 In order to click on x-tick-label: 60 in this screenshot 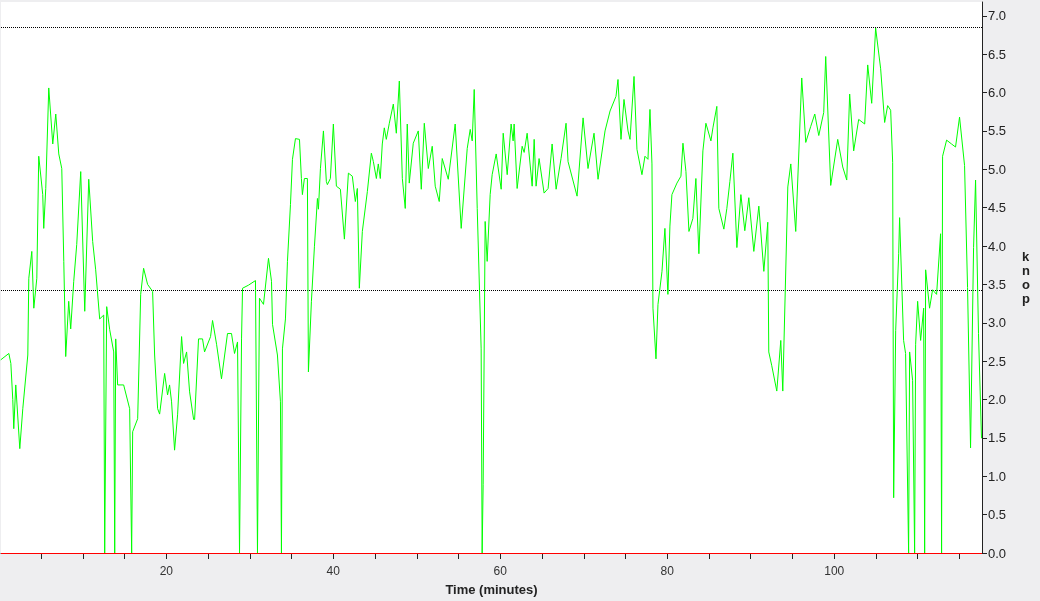, I will do `click(500, 571)`.